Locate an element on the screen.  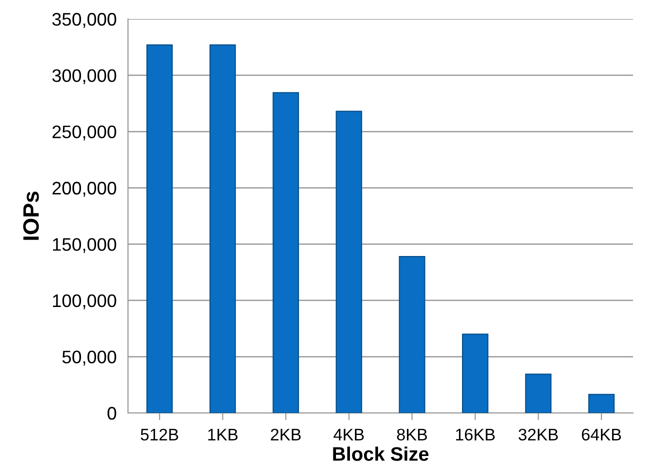
y-tick-label: 100,000 is located at coordinates (84, 302).